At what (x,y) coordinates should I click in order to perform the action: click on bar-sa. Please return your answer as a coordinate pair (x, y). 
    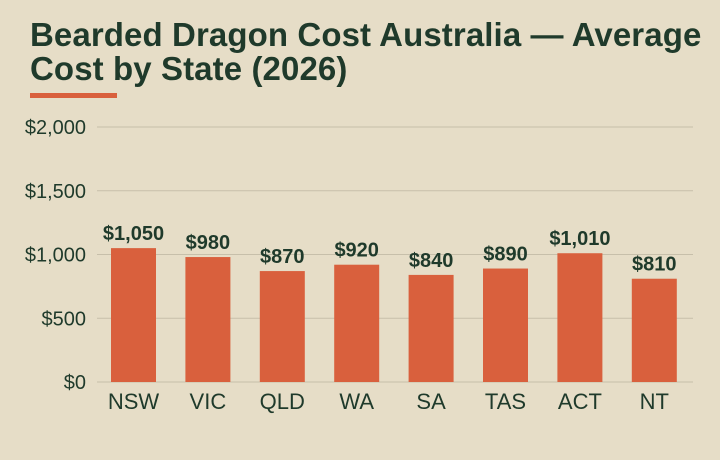
    Looking at the image, I should click on (431, 328).